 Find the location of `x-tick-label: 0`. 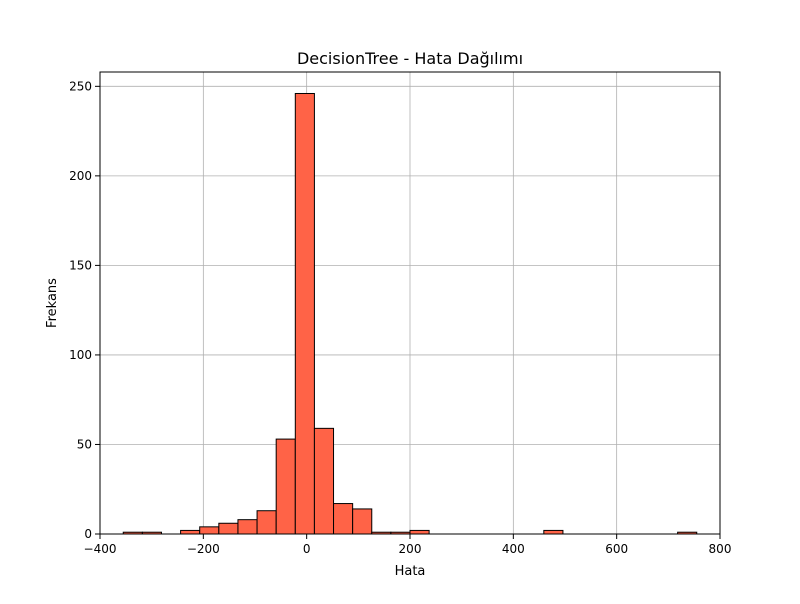

x-tick-label: 0 is located at coordinates (307, 549).